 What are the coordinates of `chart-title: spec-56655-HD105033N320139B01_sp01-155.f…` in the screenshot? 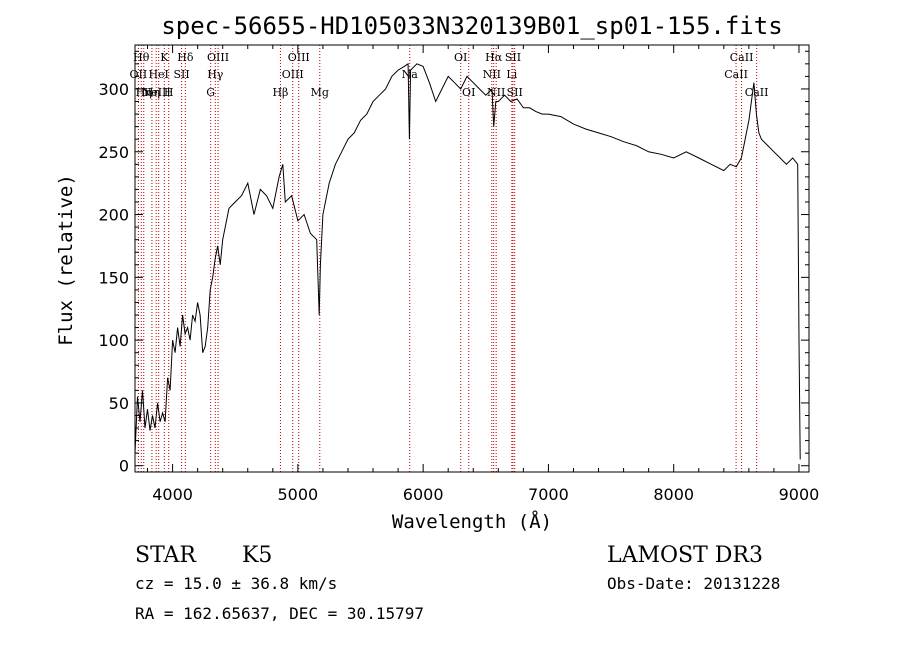 It's located at (471, 26).